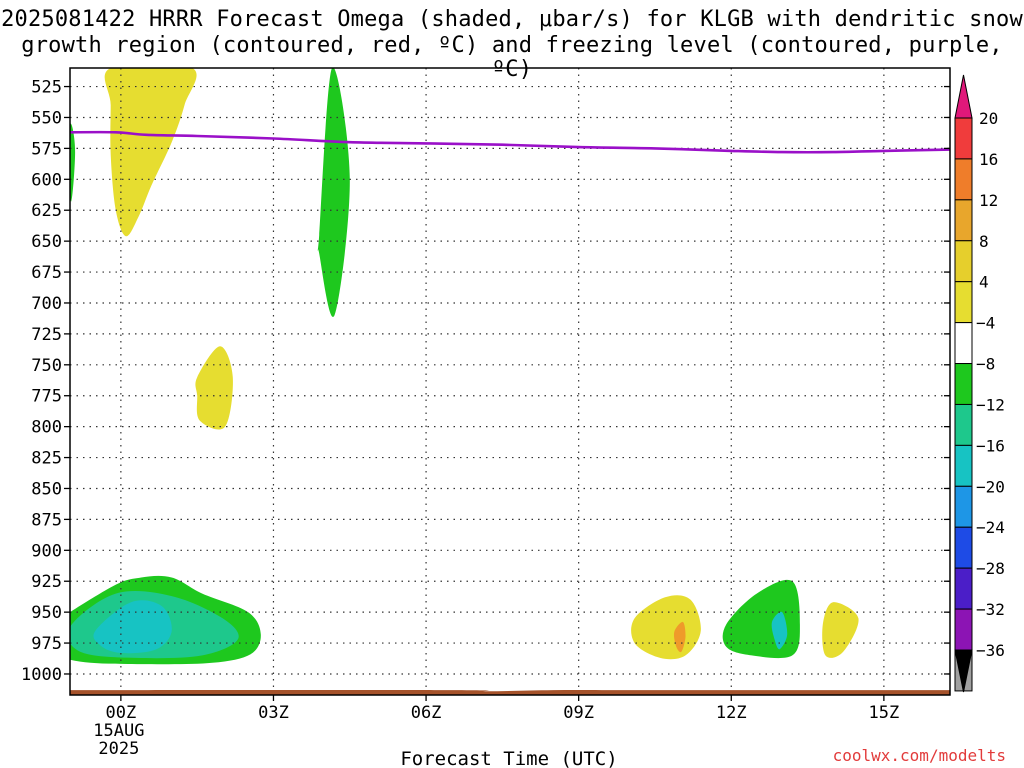 This screenshot has width=1024, height=768. Describe the element at coordinates (990, 650) in the screenshot. I see `colorbar-label-13: −36` at that location.